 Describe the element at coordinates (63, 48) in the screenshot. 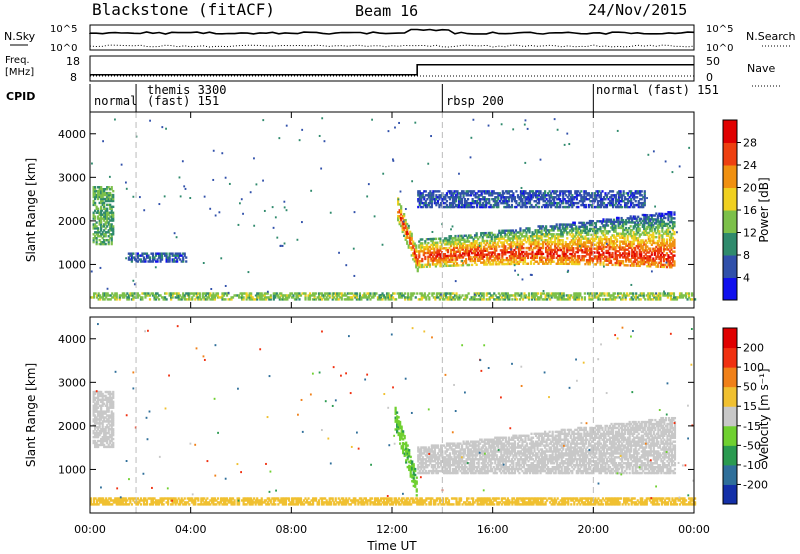

I see `nsky-tick-bottom: 10^0` at that location.